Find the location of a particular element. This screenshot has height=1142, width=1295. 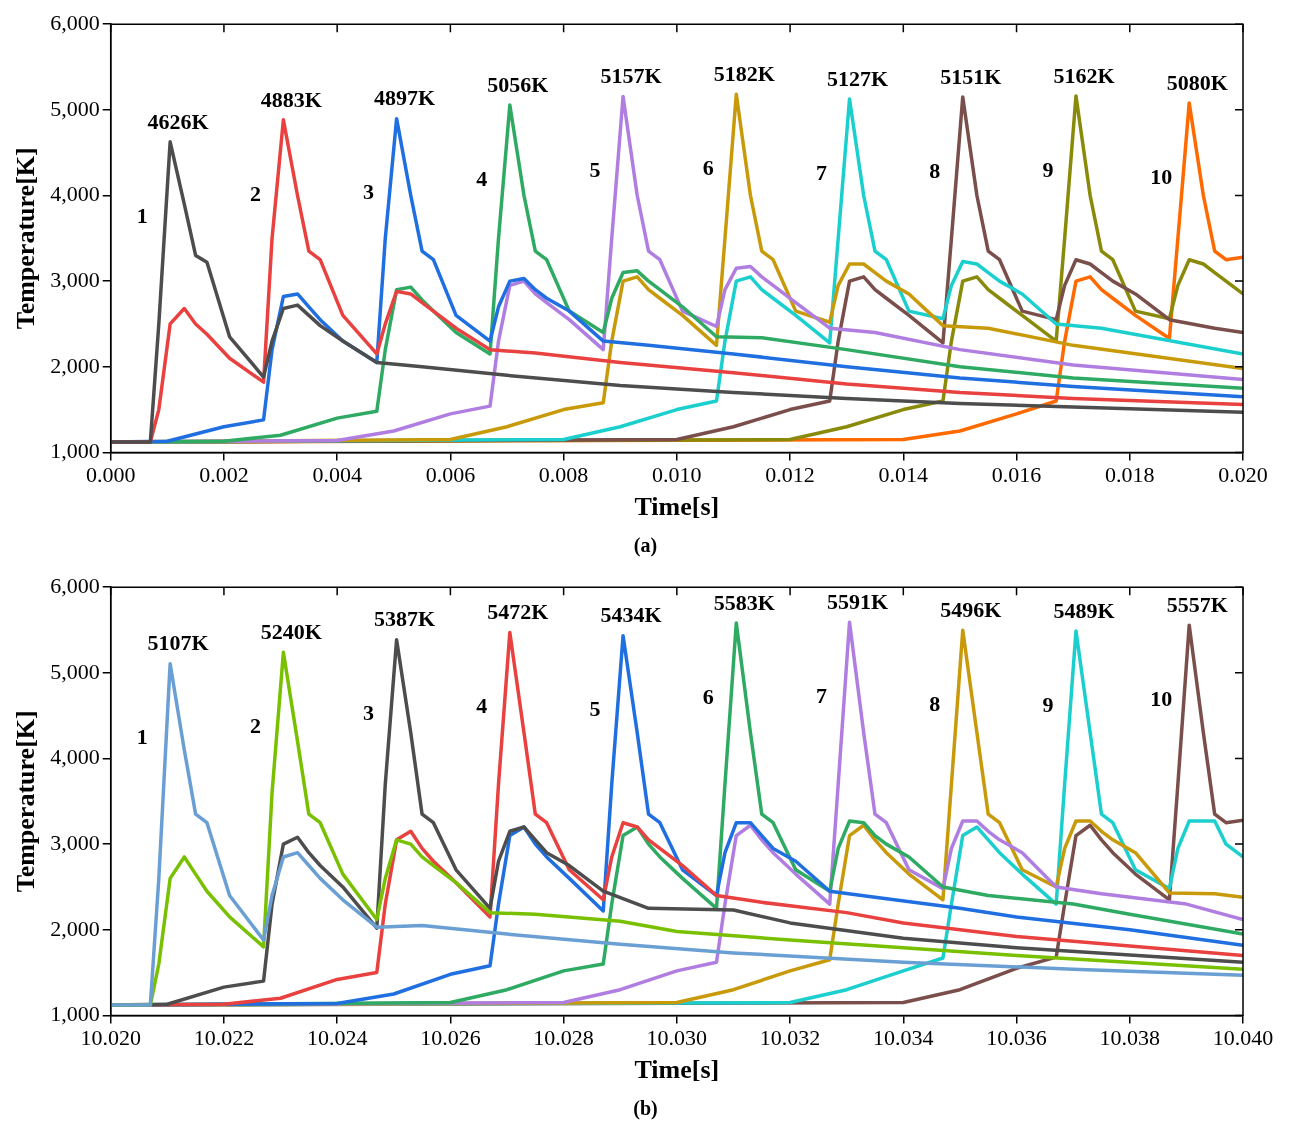

annotation: 5557K is located at coordinates (1197, 604).